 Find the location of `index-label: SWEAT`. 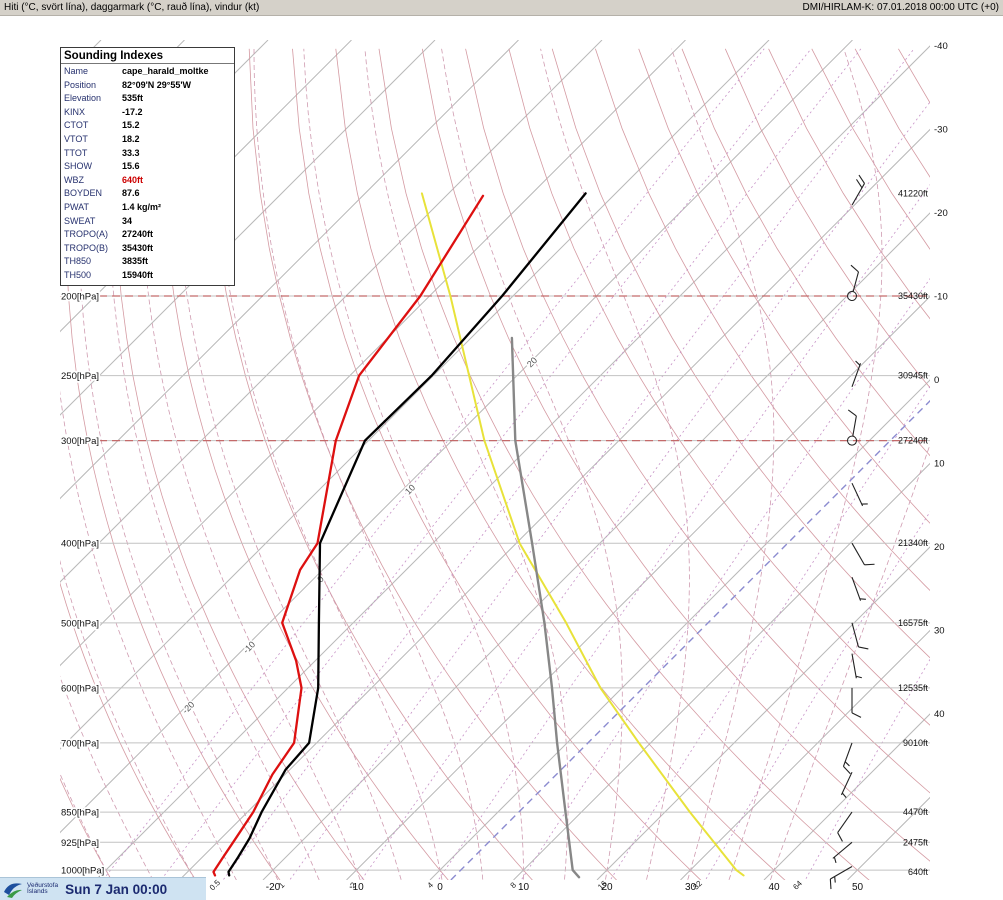

index-label: SWEAT is located at coordinates (80, 220).